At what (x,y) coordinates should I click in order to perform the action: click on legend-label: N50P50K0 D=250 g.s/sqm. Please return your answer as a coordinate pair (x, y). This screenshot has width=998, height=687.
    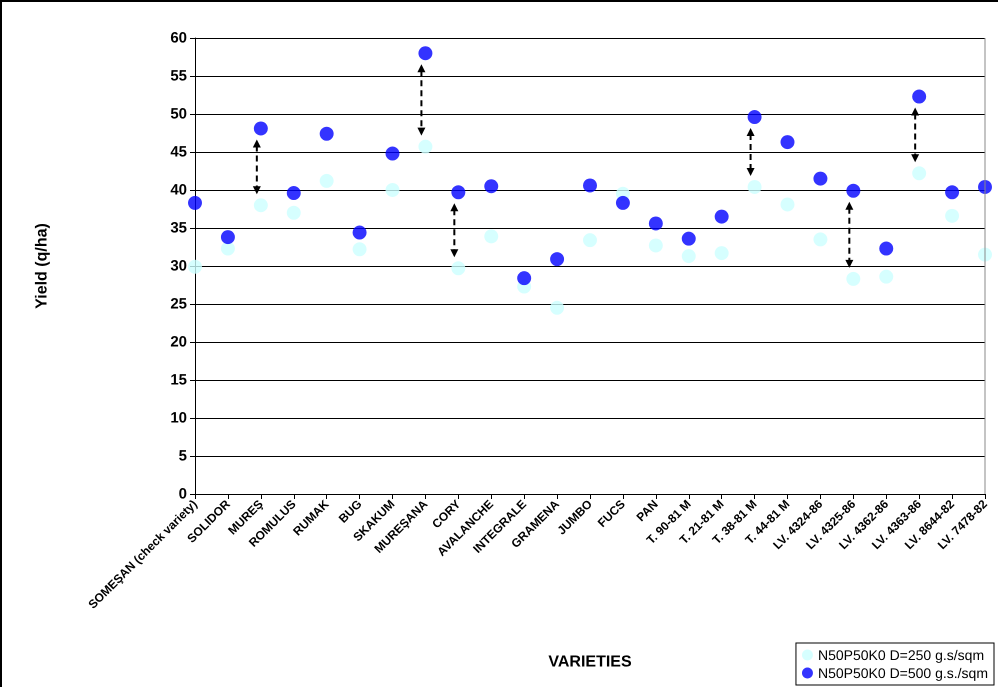
    Looking at the image, I should click on (901, 655).